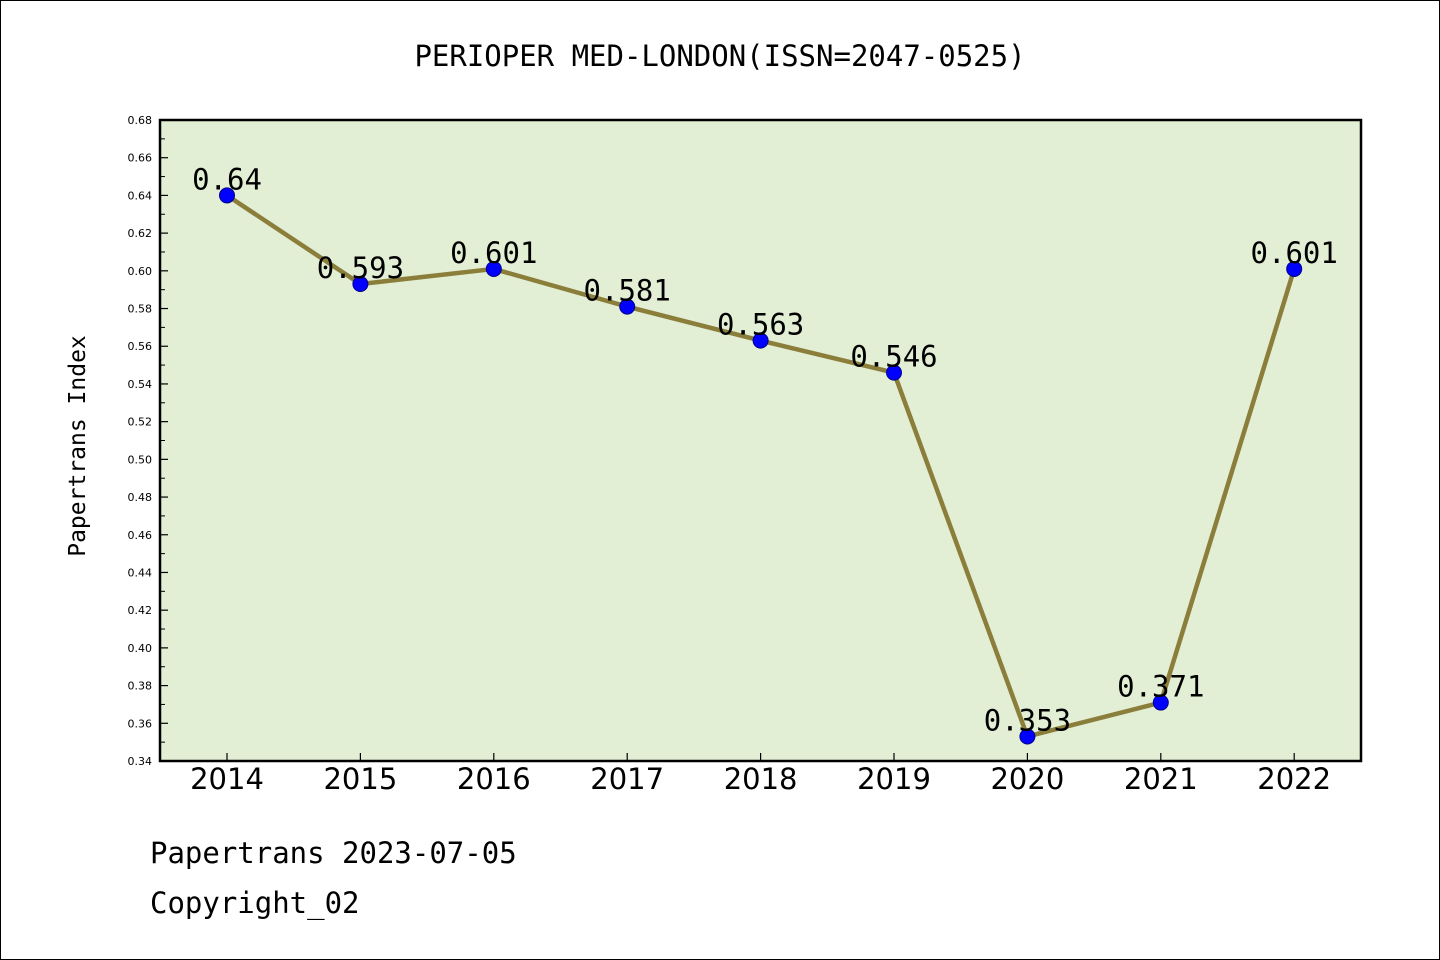 The image size is (1440, 960). What do you see at coordinates (140, 572) in the screenshot?
I see `y-tick-label: 0.44` at bounding box center [140, 572].